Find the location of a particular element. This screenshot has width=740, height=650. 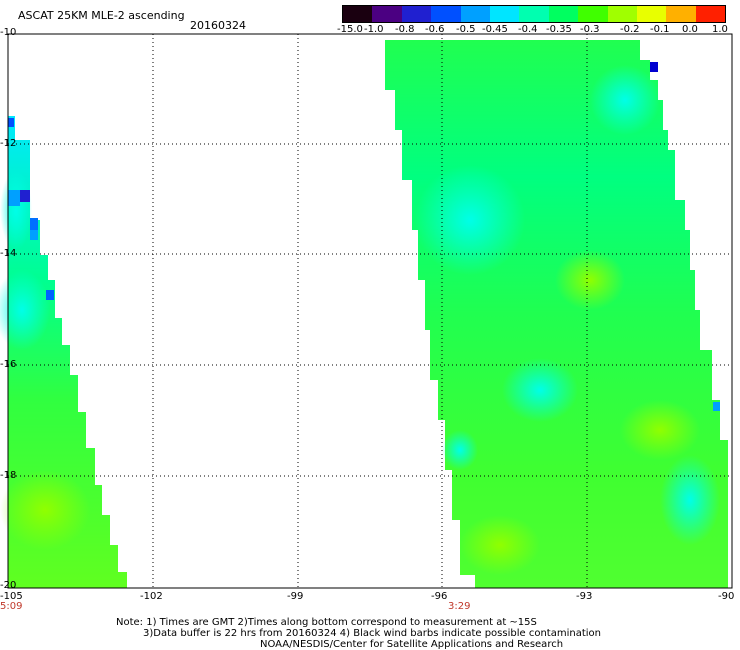

colorbar-label: -0.5 is located at coordinates (466, 29).